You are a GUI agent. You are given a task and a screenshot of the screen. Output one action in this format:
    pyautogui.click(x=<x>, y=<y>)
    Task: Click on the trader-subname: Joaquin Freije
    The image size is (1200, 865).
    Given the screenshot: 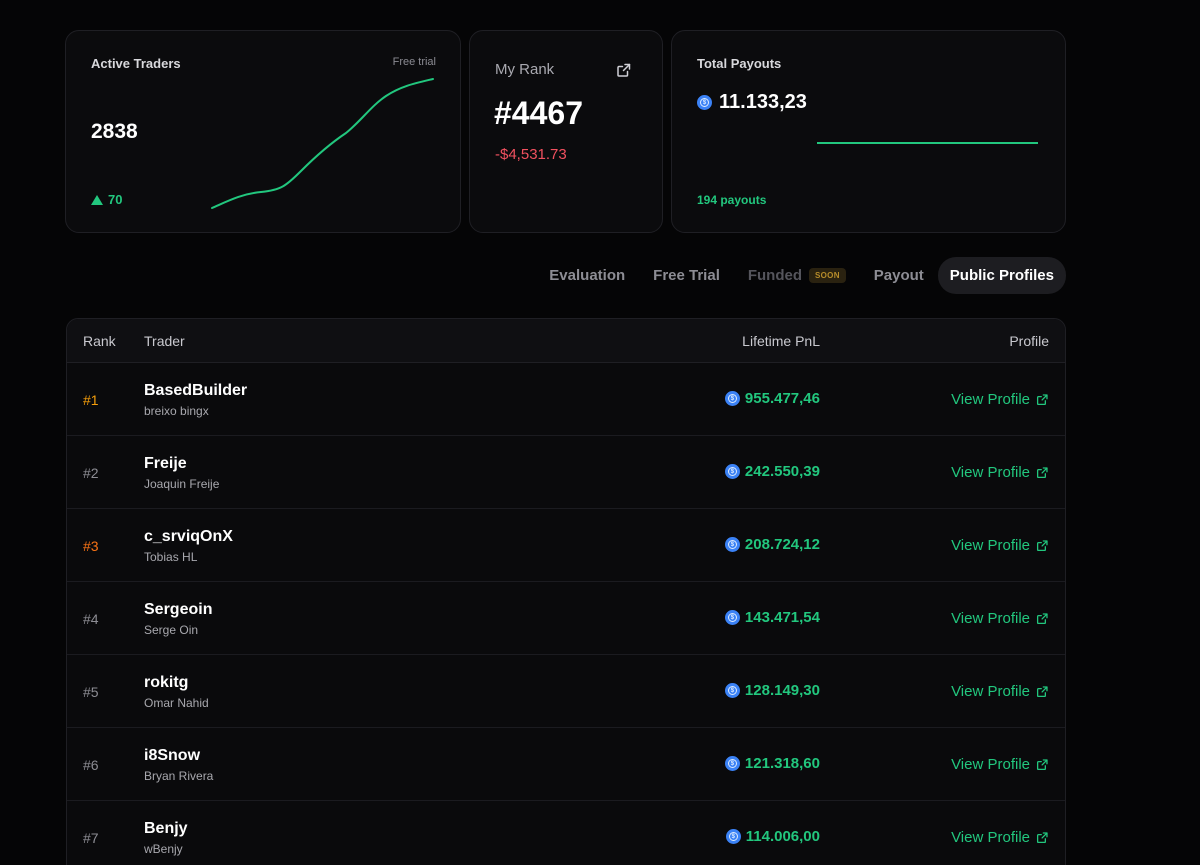 What is the action you would take?
    pyautogui.click(x=182, y=484)
    